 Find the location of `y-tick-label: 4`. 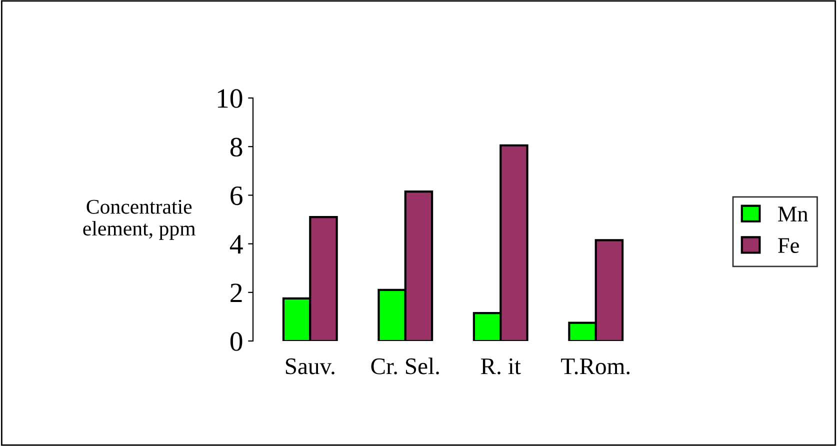

y-tick-label: 4 is located at coordinates (236, 244).